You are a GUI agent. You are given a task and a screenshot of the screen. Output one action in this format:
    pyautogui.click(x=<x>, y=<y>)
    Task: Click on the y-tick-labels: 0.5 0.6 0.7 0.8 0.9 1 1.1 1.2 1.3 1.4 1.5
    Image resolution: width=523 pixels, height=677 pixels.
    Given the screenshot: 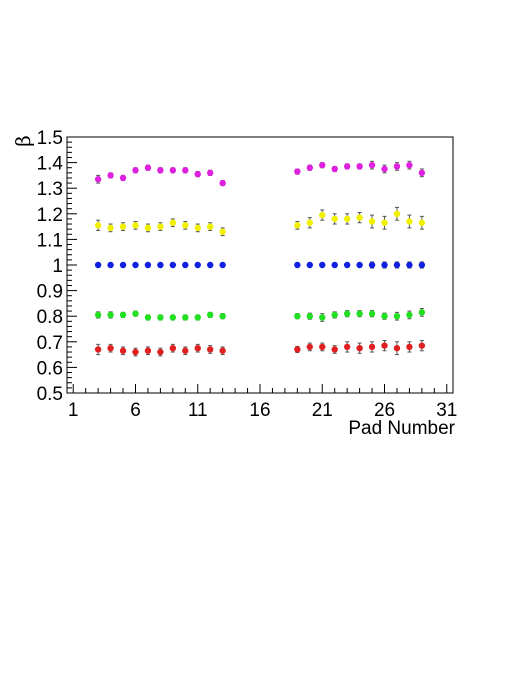 What is the action you would take?
    pyautogui.click(x=50, y=266)
    